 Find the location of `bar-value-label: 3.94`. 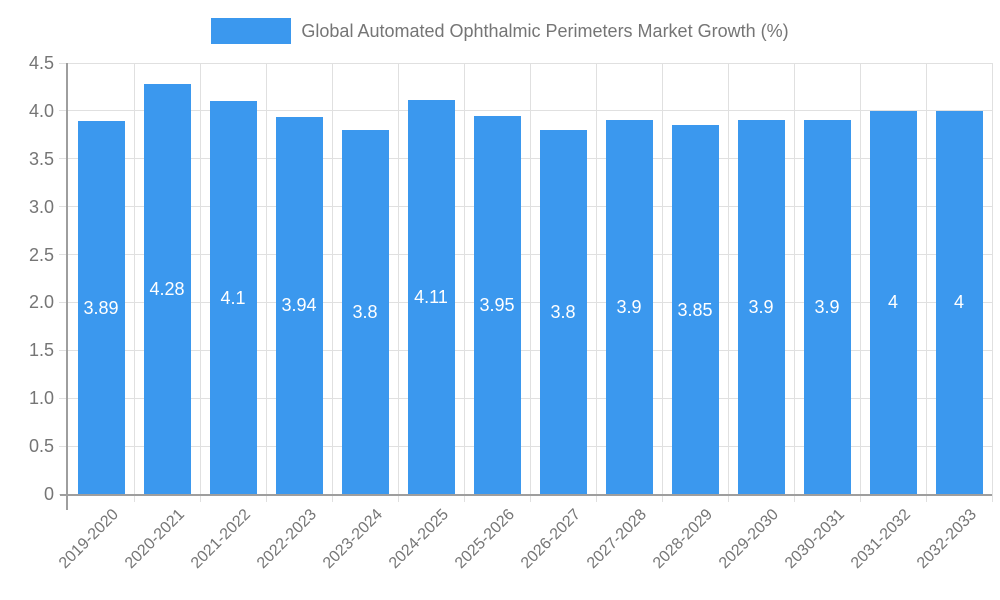

bar-value-label: 3.94 is located at coordinates (299, 305).